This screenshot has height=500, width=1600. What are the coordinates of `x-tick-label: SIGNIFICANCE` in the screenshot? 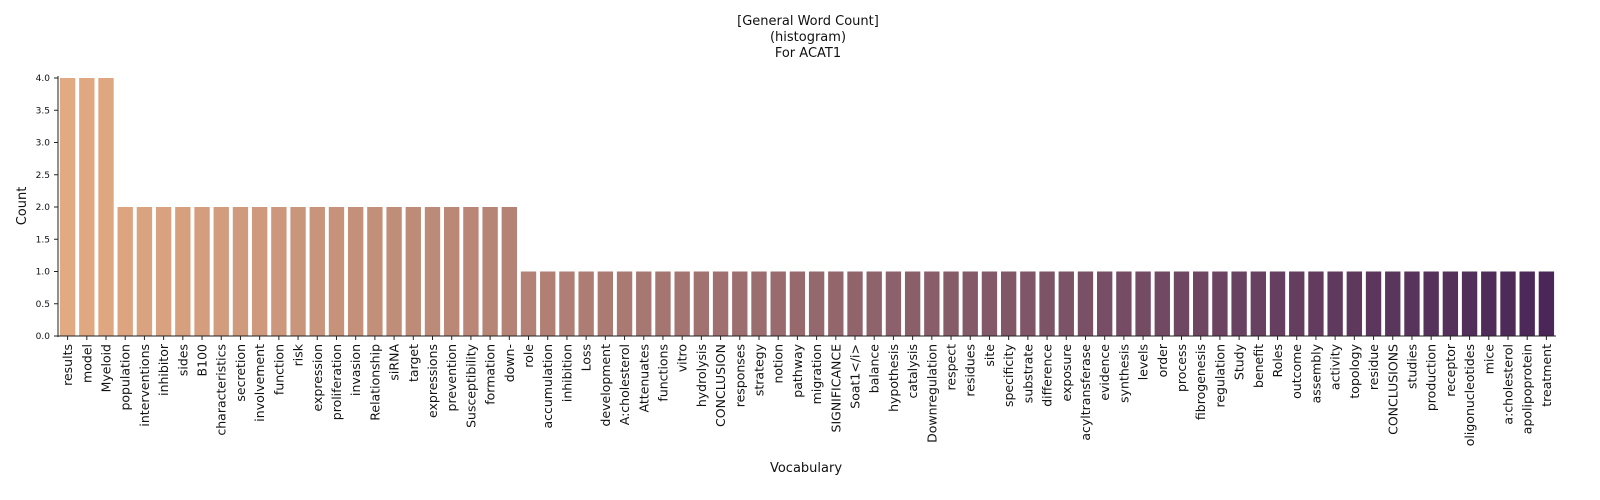 It's located at (835, 388).